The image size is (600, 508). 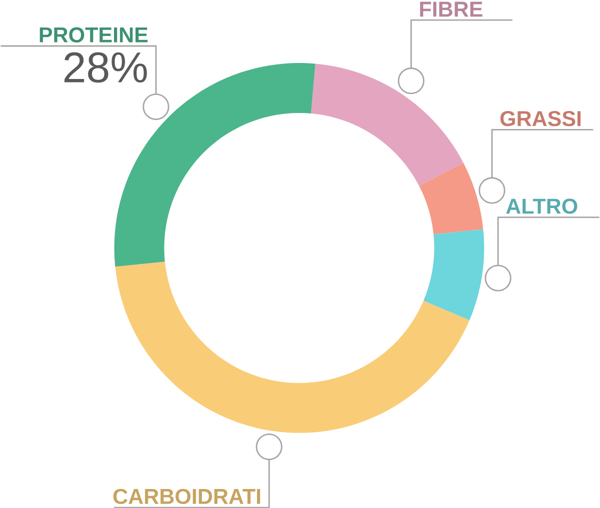 What do you see at coordinates (186, 496) in the screenshot?
I see `slice-label: CARBOIDRATI` at bounding box center [186, 496].